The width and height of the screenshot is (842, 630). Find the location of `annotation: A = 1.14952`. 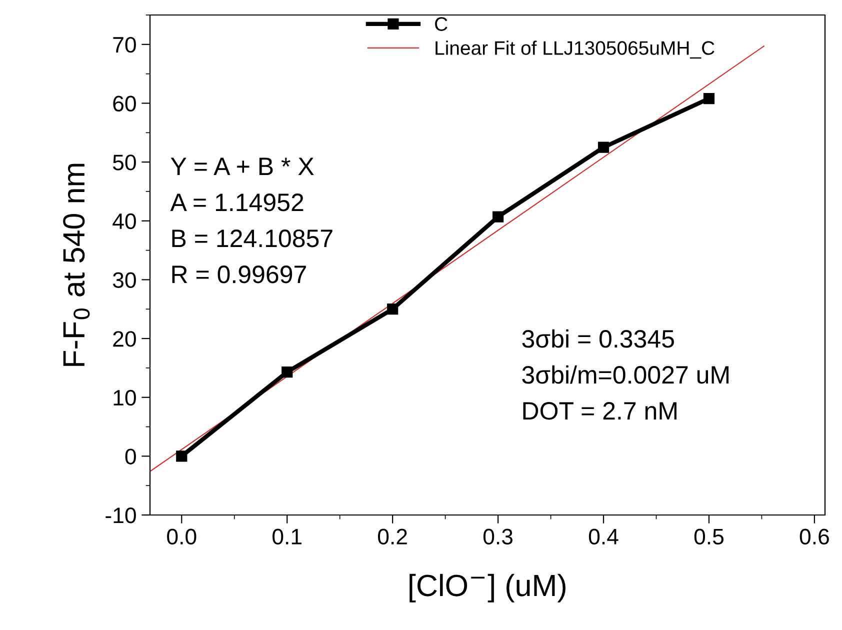

annotation: A = 1.14952 is located at coordinates (237, 203).